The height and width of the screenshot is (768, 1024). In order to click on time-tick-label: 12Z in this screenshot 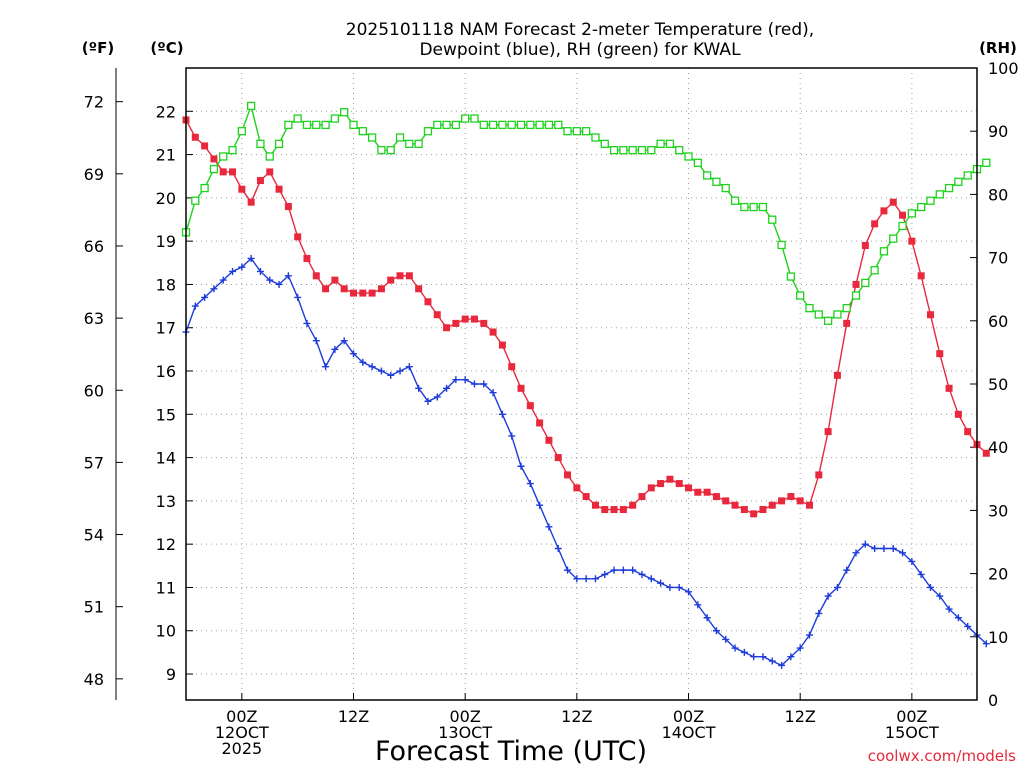, I will do `click(353, 716)`.